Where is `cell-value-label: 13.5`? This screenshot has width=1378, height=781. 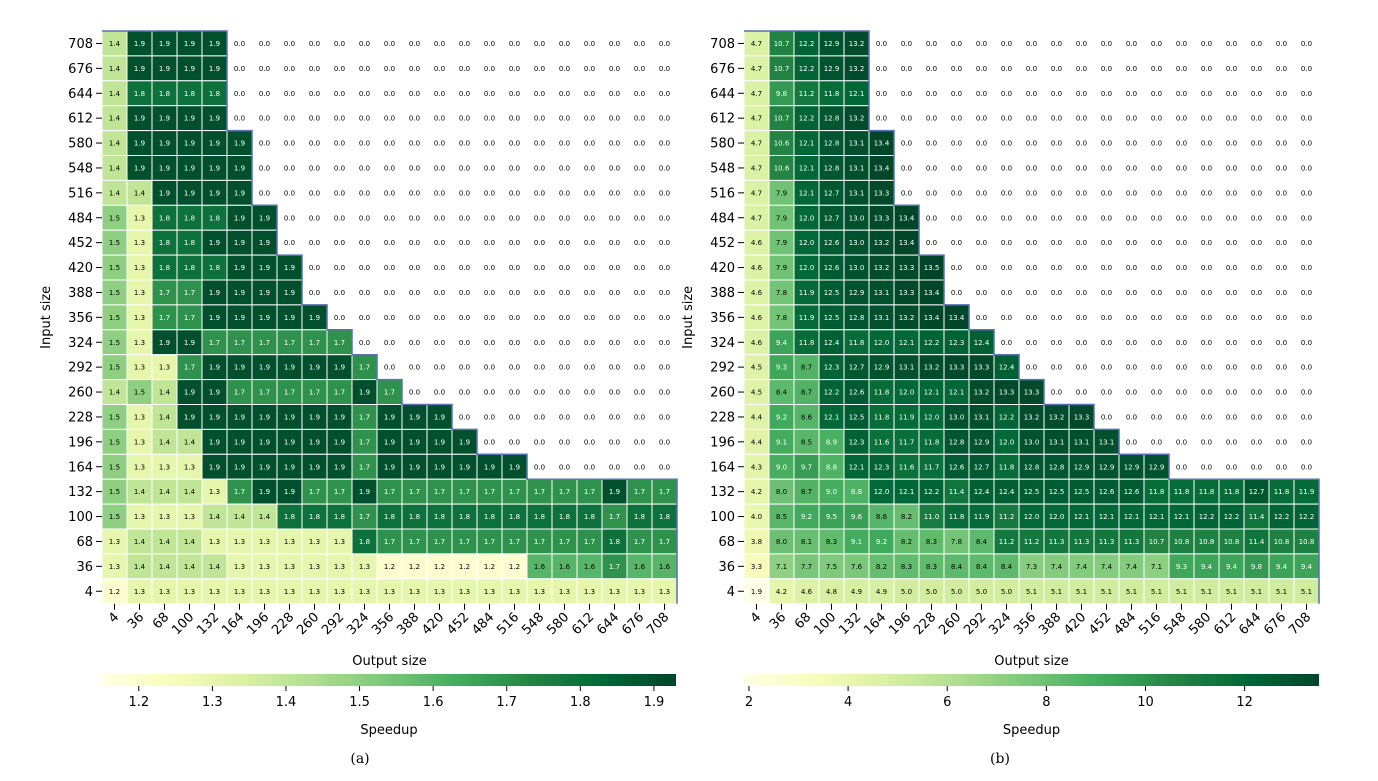
cell-value-label: 13.5 is located at coordinates (932, 268).